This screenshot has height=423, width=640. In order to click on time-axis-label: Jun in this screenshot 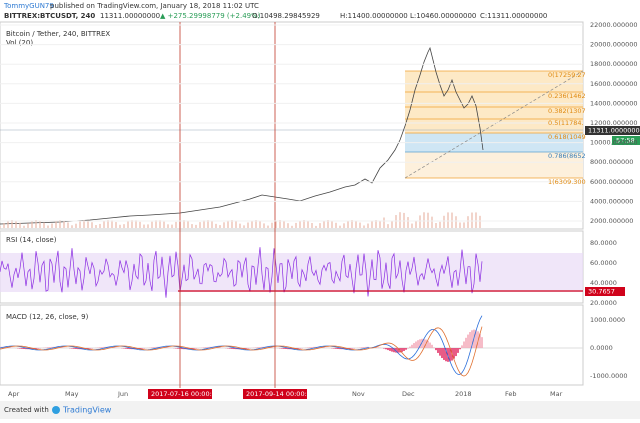, I will do `click(122, 394)`.